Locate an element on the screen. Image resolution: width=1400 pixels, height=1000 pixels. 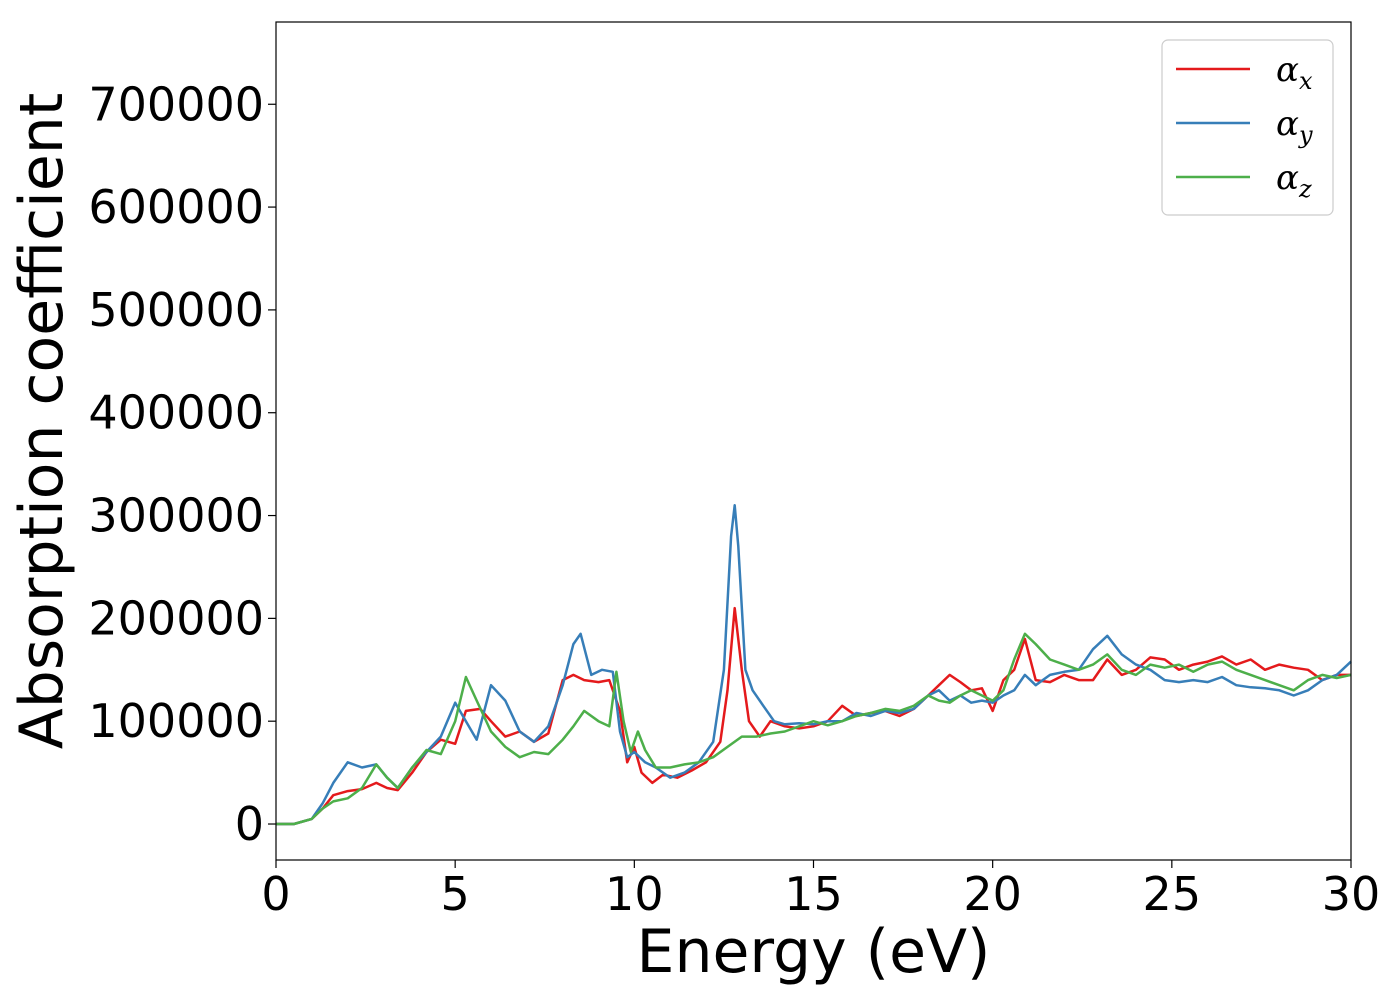
y-tick-label: 0 is located at coordinates (249, 824).